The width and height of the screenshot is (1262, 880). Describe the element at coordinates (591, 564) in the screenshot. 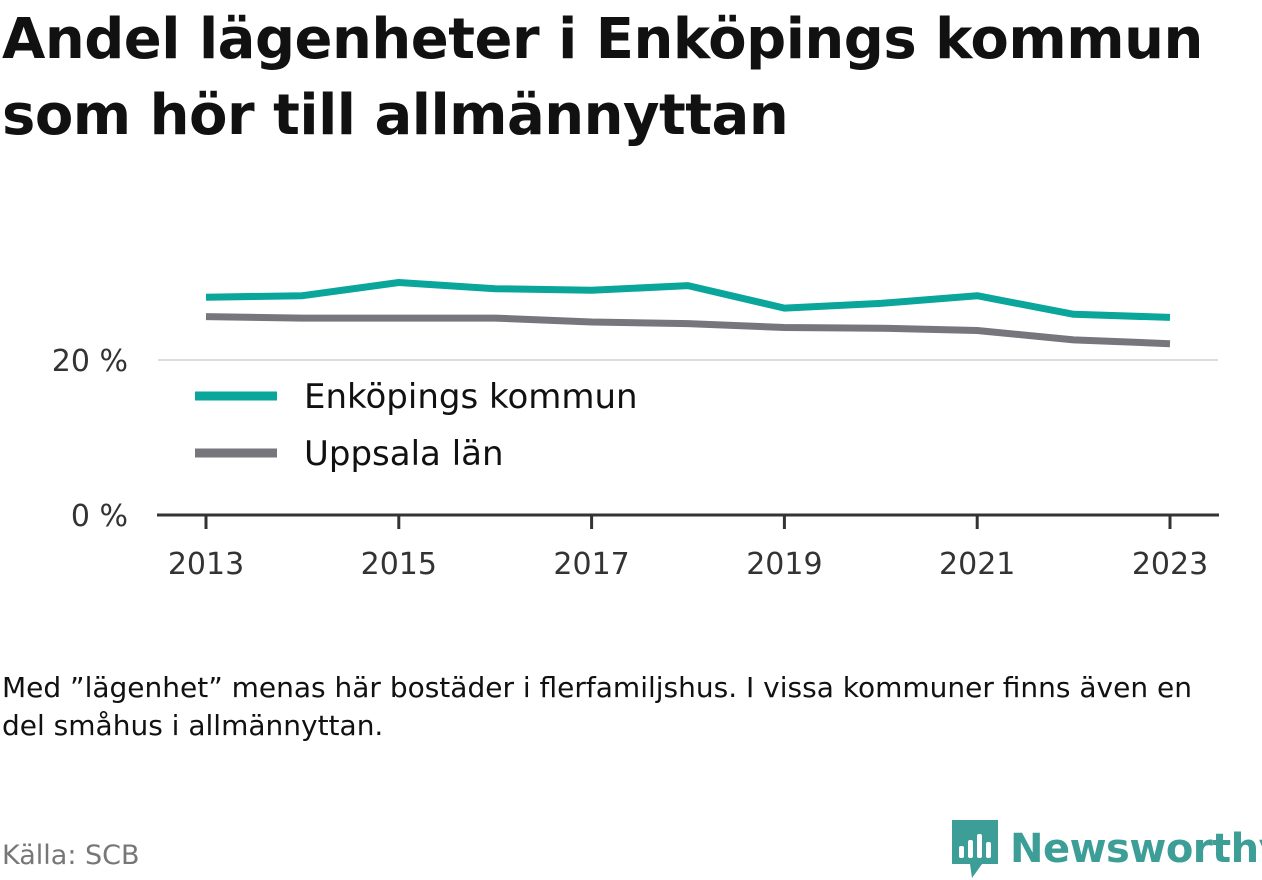

I see `x-tick-label: 2017` at that location.